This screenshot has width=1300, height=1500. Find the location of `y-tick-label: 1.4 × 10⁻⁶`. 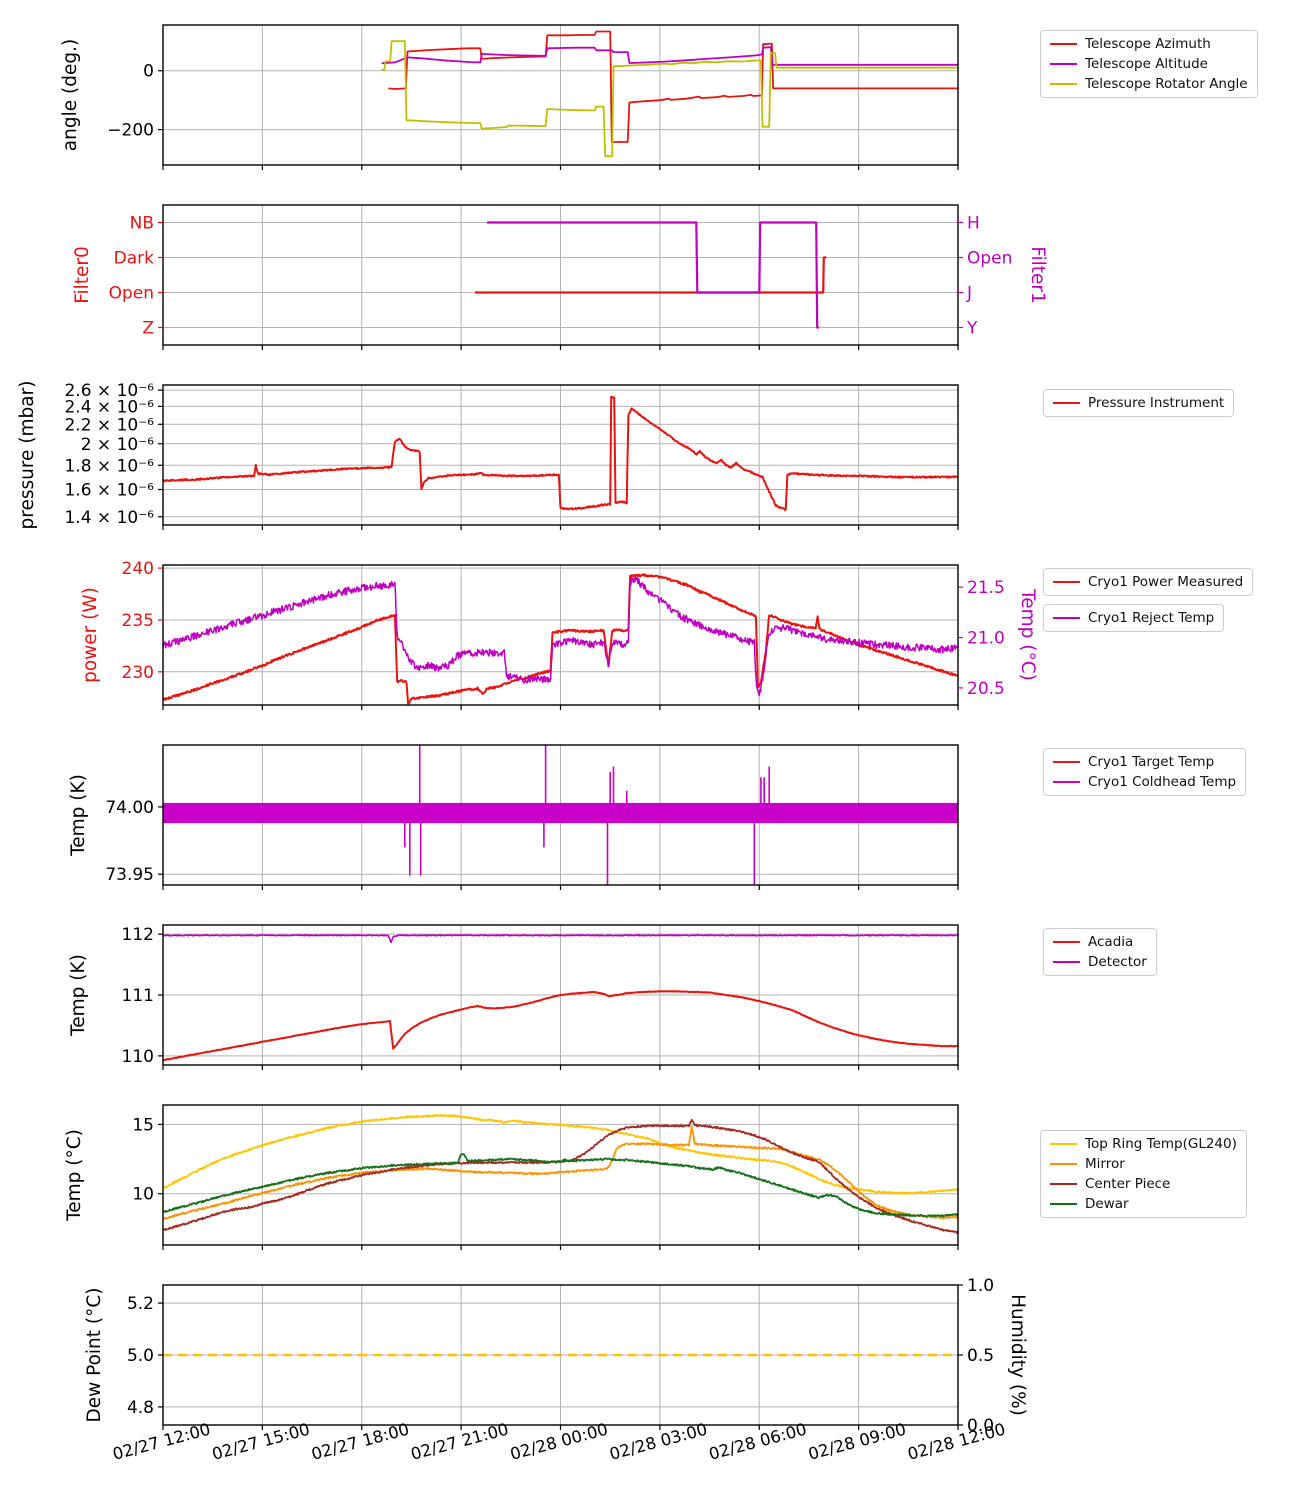

y-tick-label: 1.4 × 10⁻⁶ is located at coordinates (109, 518).